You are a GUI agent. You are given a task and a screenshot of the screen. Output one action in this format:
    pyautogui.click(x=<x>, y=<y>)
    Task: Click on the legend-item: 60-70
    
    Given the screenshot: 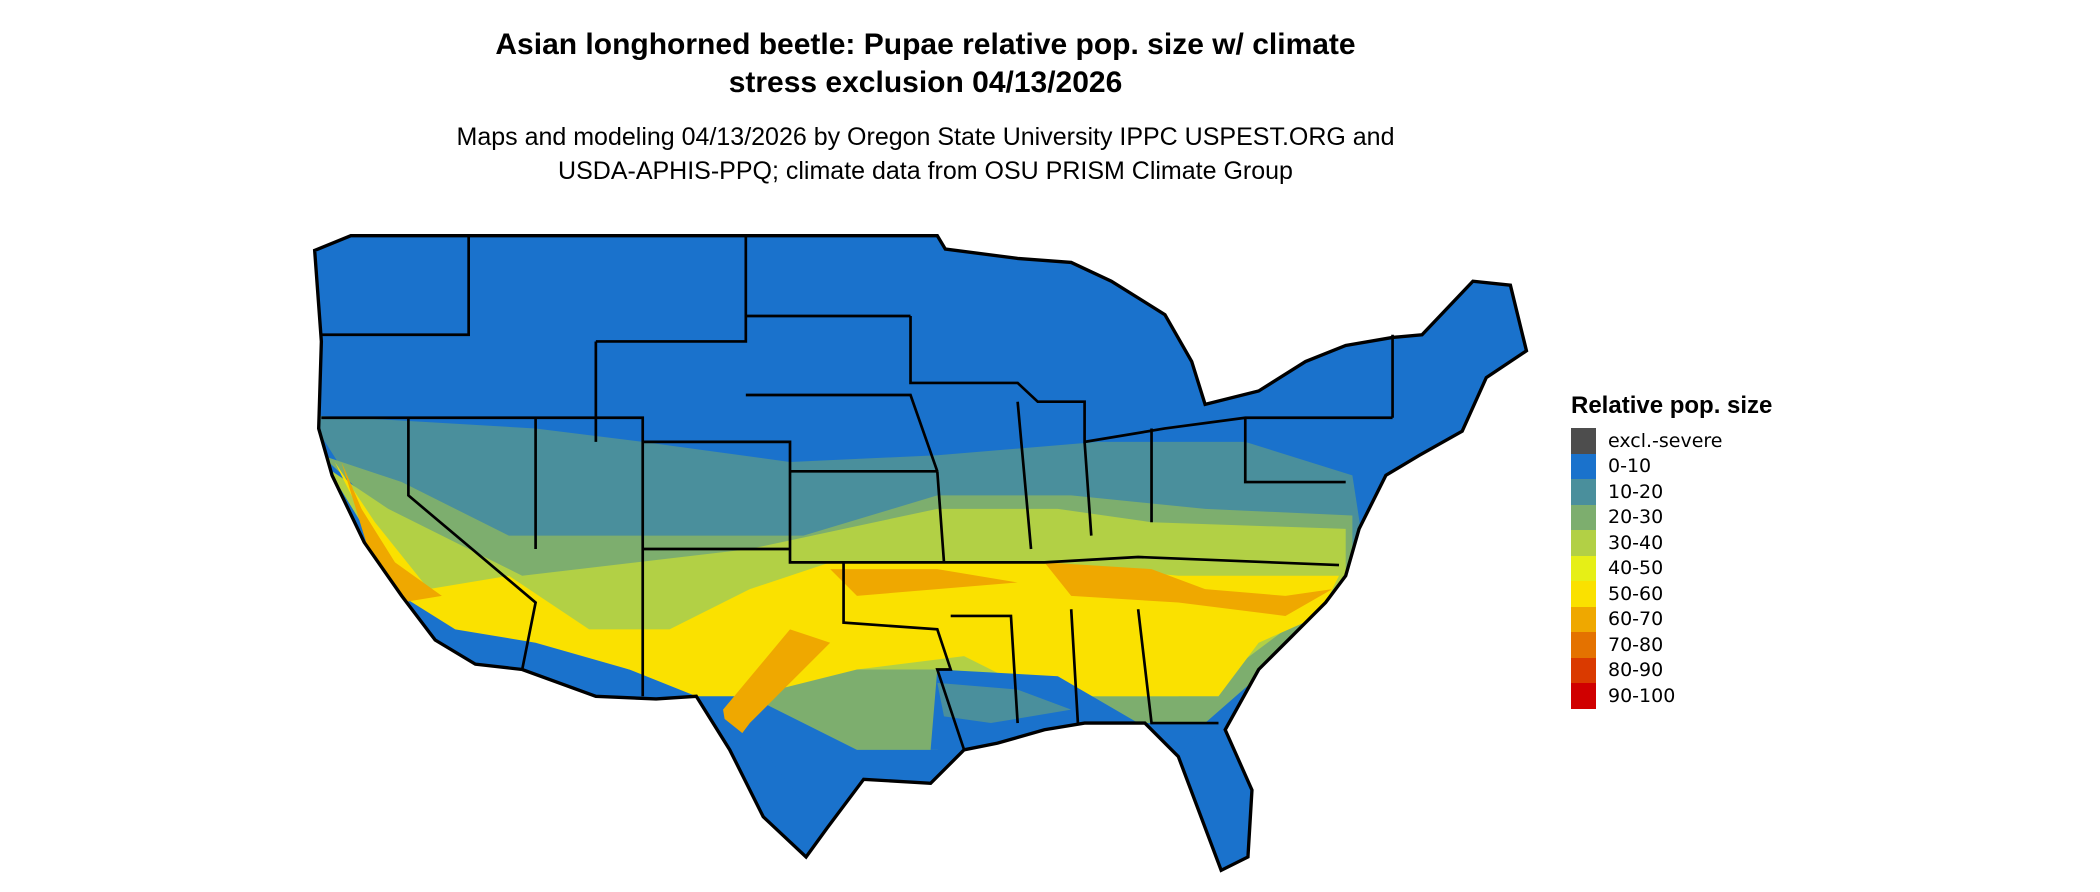 What is the action you would take?
    pyautogui.click(x=1671, y=619)
    